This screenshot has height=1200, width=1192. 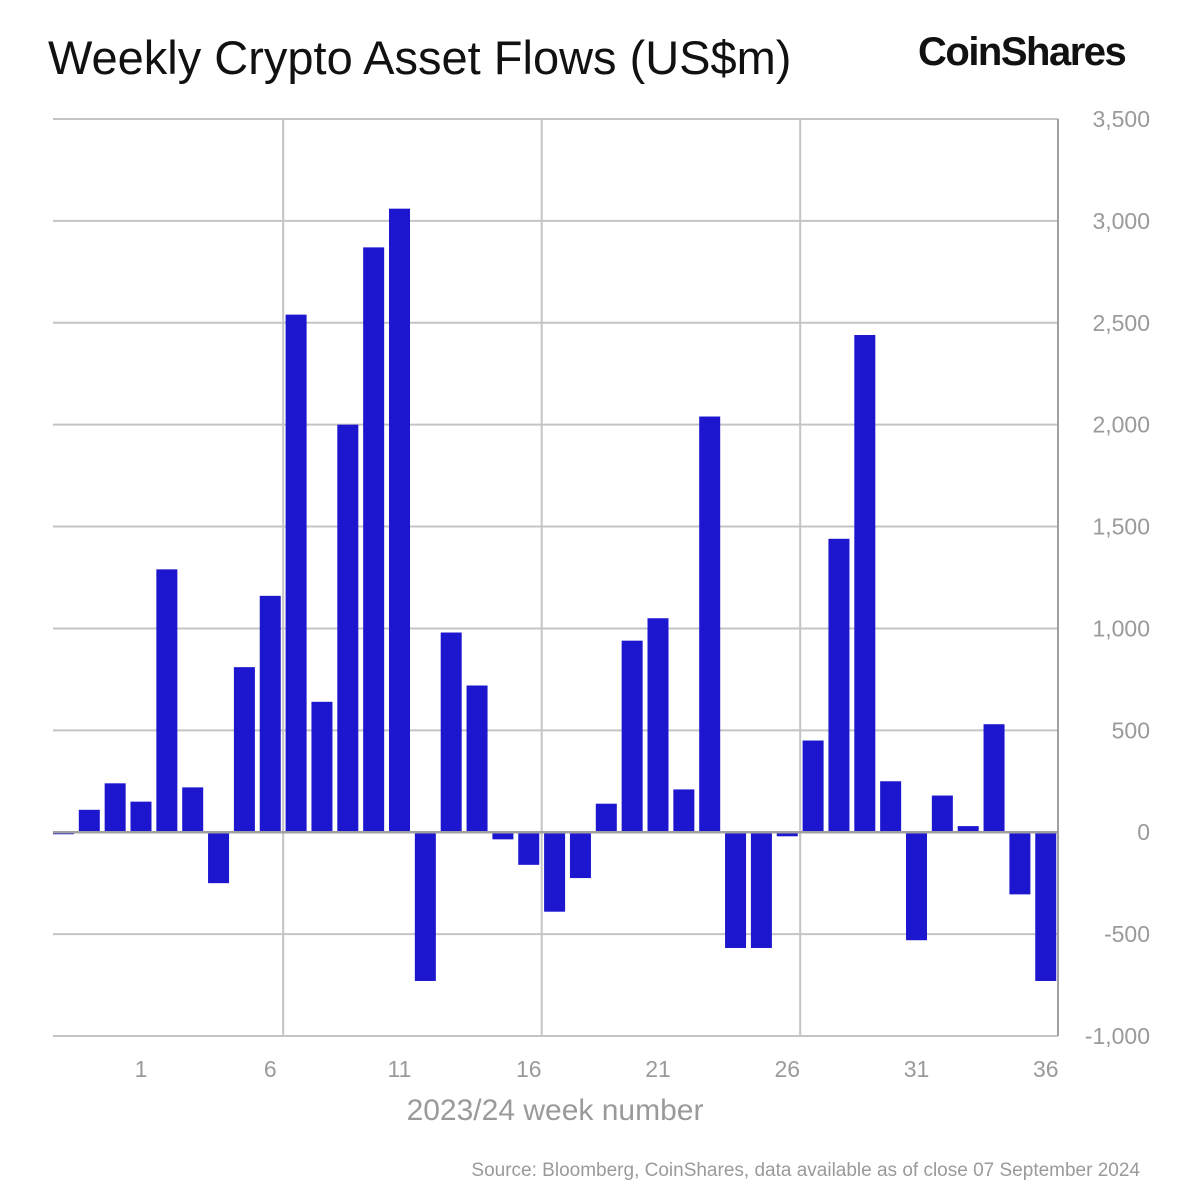 I want to click on y-tick-label: -500, so click(x=1127, y=934).